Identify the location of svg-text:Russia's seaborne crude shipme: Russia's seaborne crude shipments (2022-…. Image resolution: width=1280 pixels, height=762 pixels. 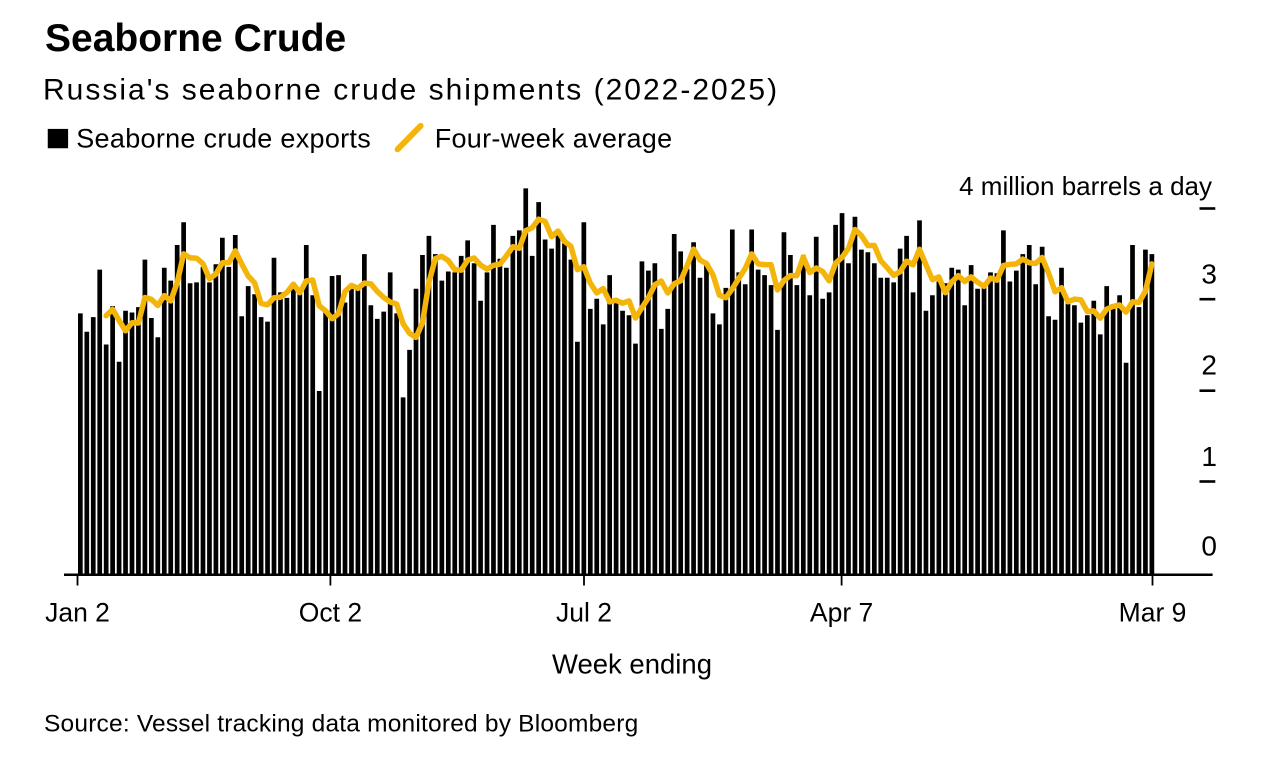
(411, 90).